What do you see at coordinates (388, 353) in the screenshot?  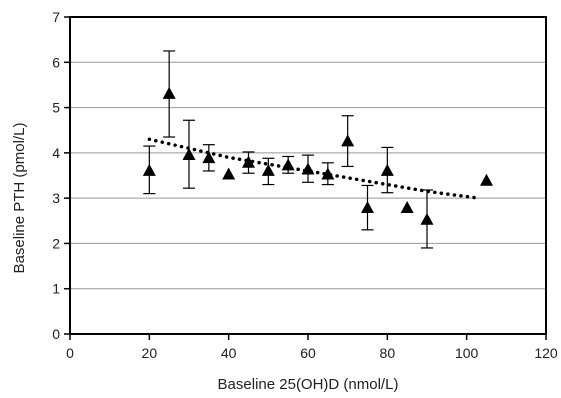 I see `x-tick-label: 80` at bounding box center [388, 353].